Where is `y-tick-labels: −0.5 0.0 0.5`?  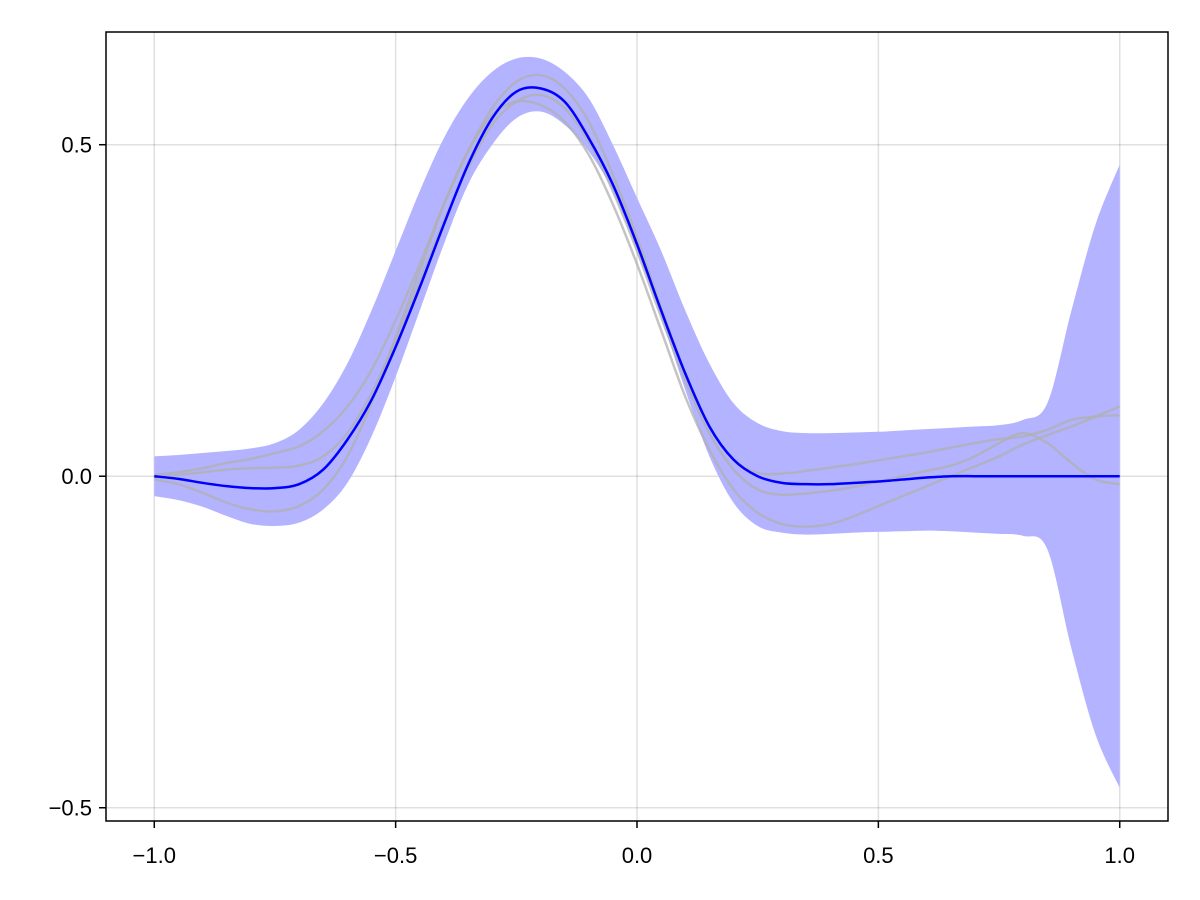 y-tick-labels: −0.5 0.0 0.5 is located at coordinates (70, 477).